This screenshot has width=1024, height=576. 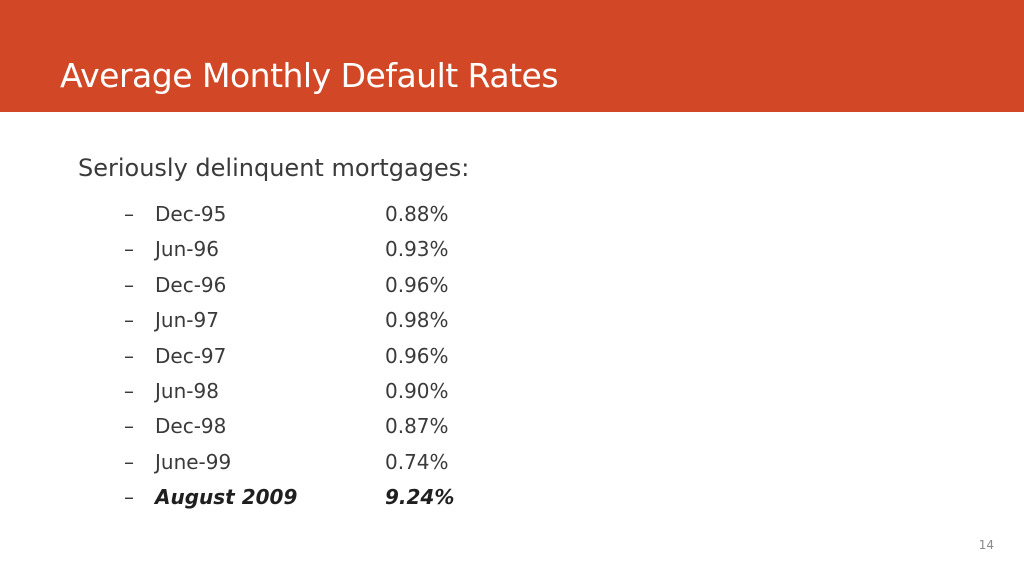 What do you see at coordinates (191, 214) in the screenshot?
I see `period-label: Dec-95` at bounding box center [191, 214].